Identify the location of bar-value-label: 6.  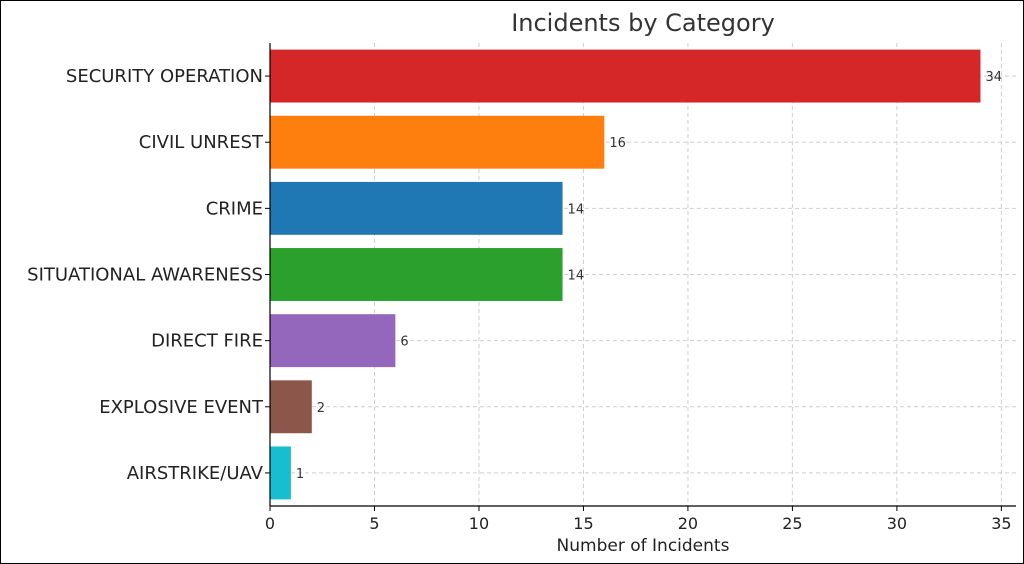
(404, 342).